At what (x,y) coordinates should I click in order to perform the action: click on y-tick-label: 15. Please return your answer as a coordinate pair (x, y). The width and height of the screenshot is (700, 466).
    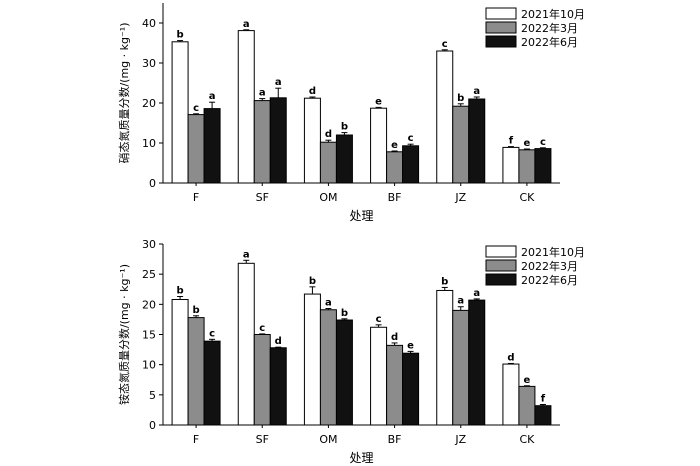
    Looking at the image, I should click on (149, 335).